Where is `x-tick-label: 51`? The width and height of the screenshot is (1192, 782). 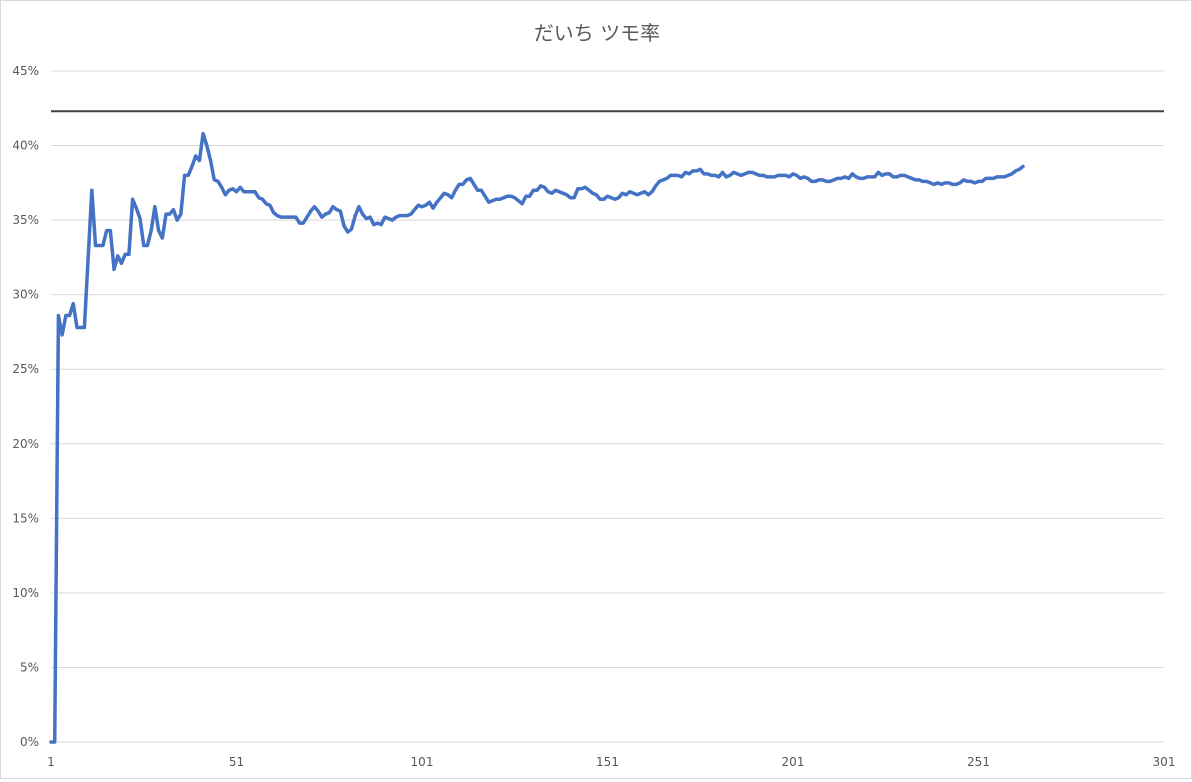
x-tick-label: 51 is located at coordinates (236, 762).